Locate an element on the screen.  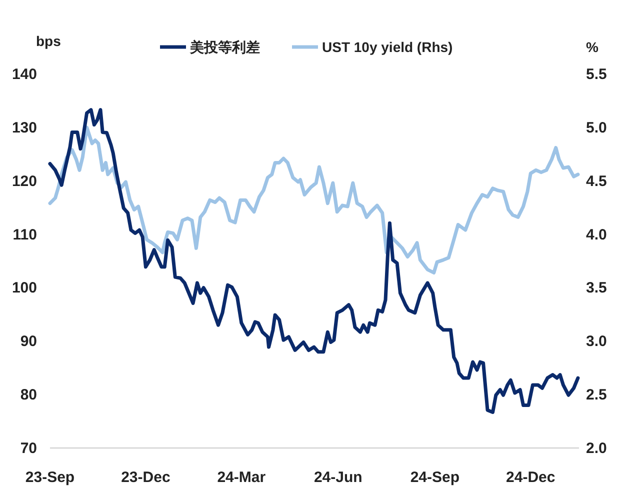
y-tick-label: 90 is located at coordinates (28, 341).